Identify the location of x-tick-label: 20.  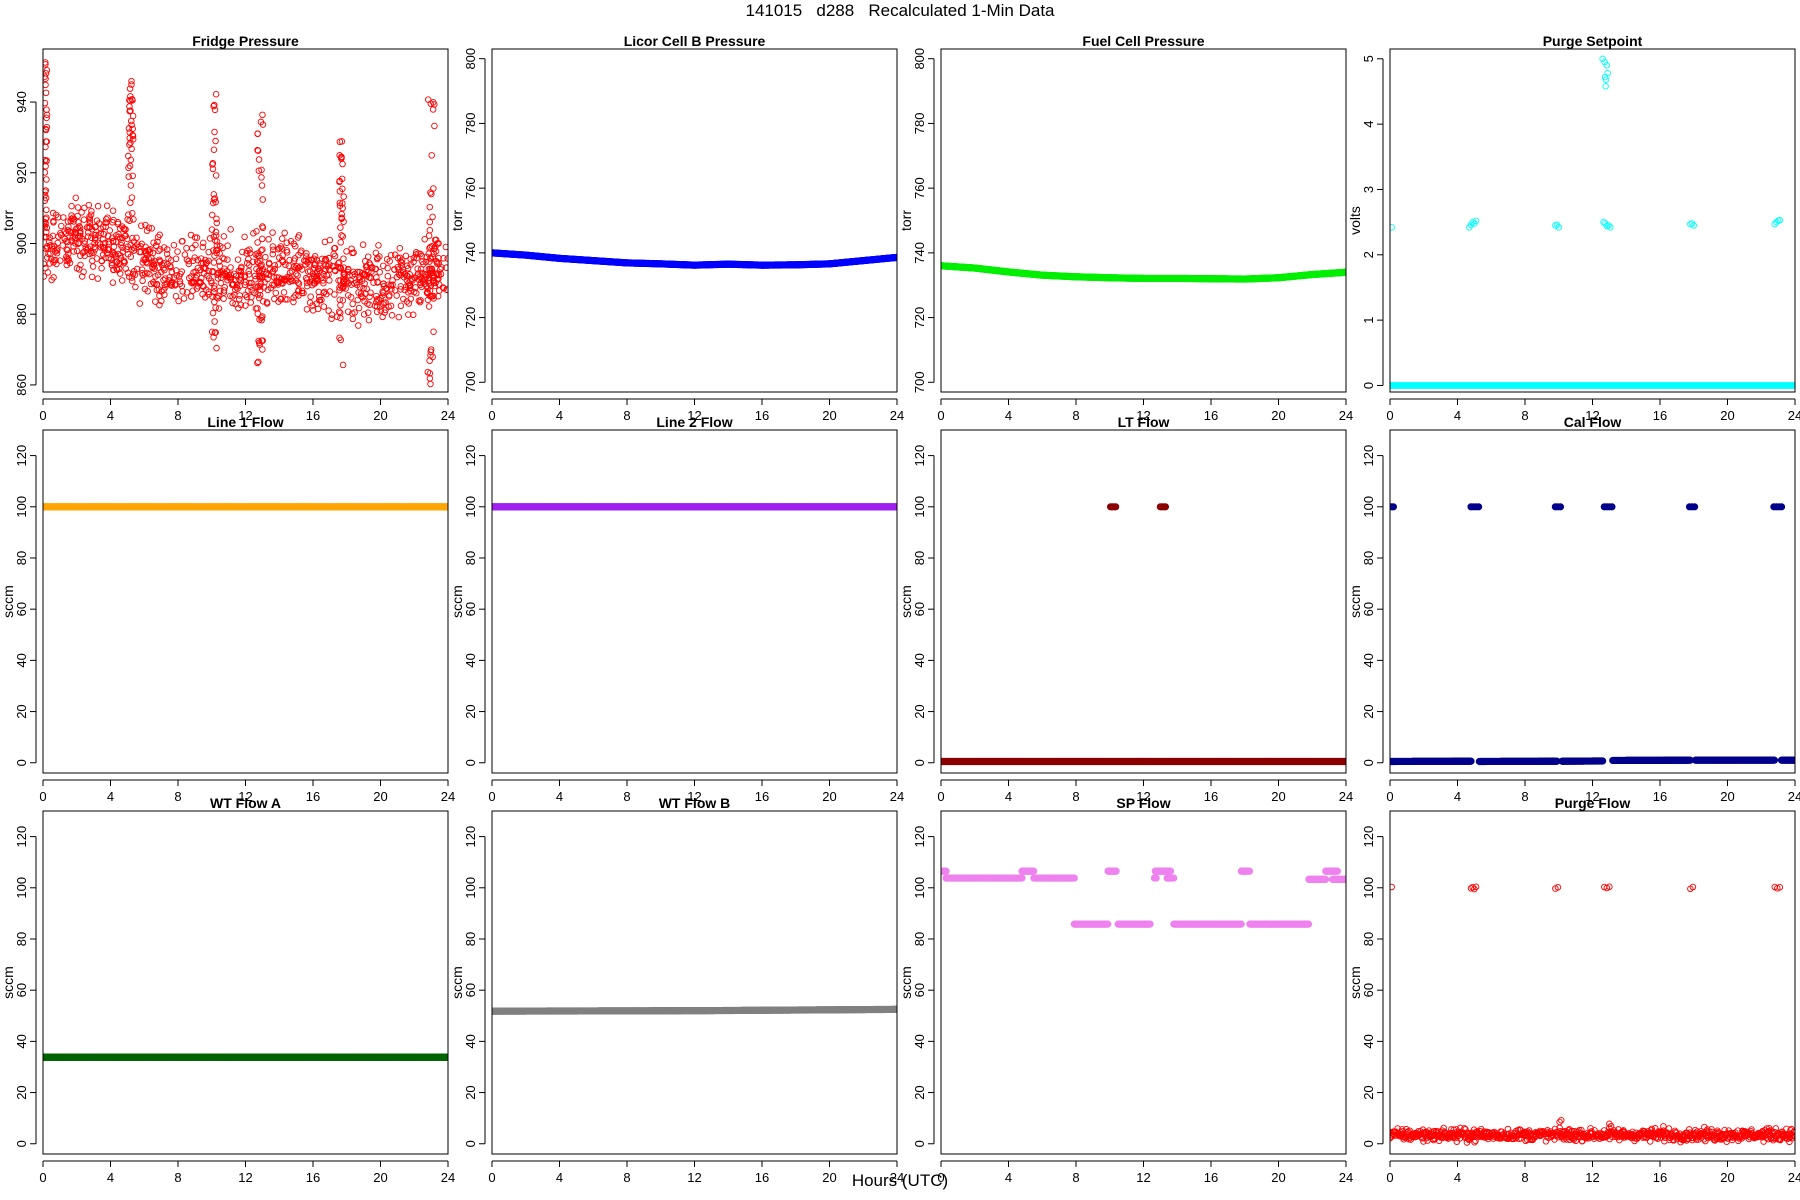
(380, 796).